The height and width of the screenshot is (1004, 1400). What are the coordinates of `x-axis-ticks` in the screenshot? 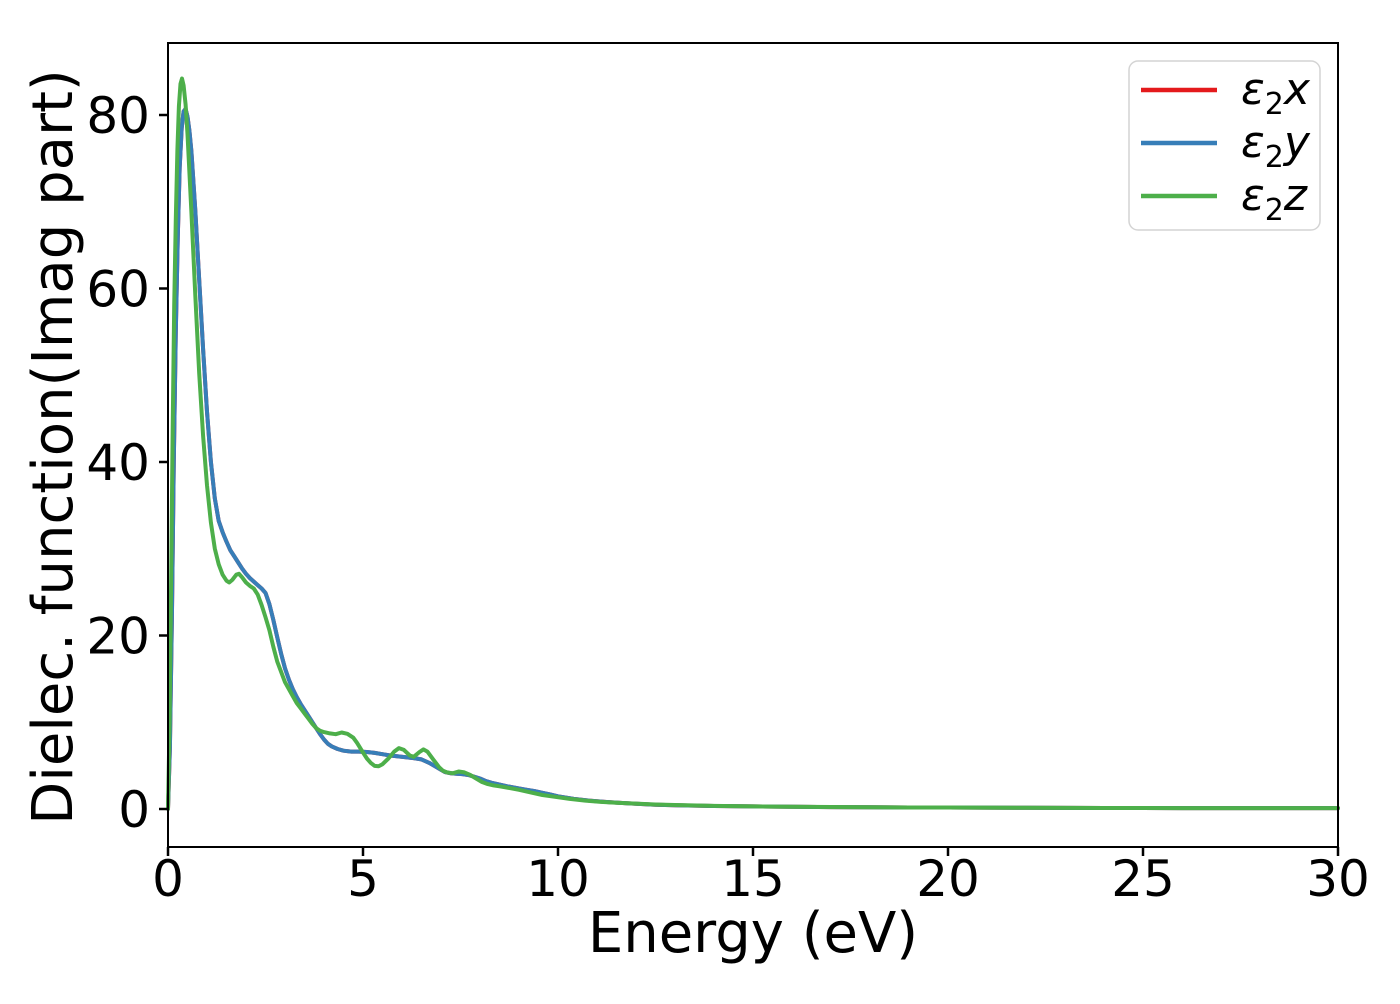 It's located at (753, 851).